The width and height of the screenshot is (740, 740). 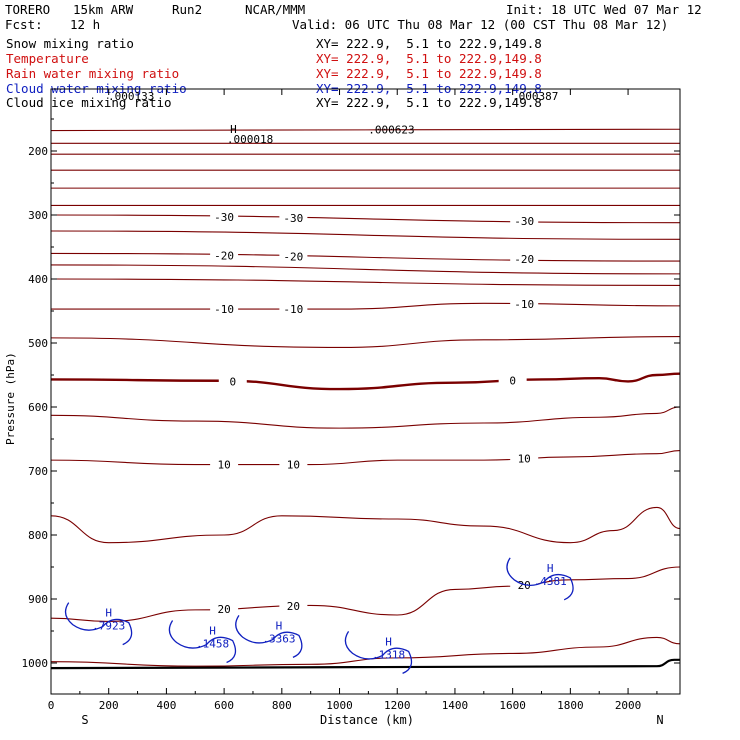 I want to click on field-snow-label: Snow mixing ratio, so click(x=70, y=43).